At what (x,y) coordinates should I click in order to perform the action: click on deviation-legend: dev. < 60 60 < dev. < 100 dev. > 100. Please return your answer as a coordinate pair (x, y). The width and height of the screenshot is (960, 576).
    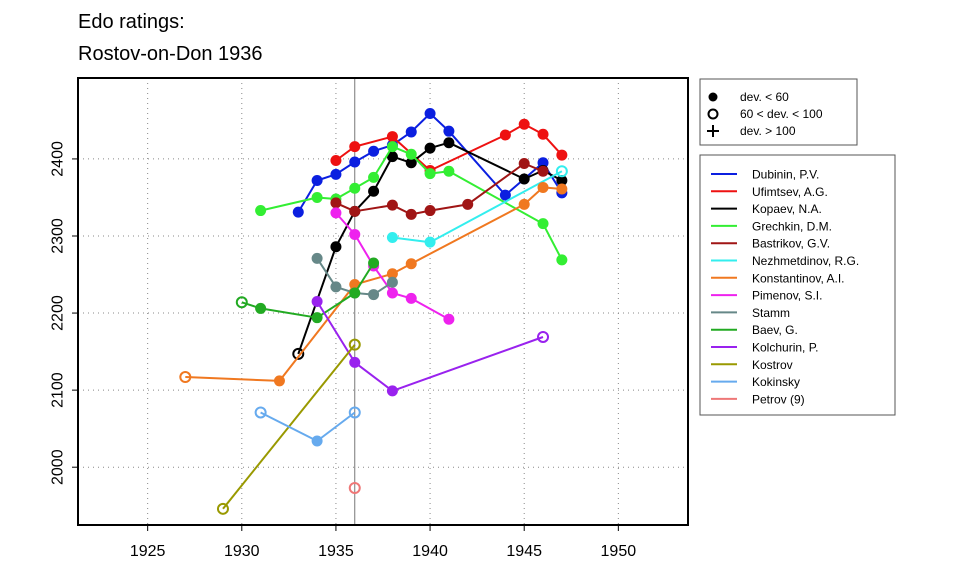
    Looking at the image, I should click on (778, 112).